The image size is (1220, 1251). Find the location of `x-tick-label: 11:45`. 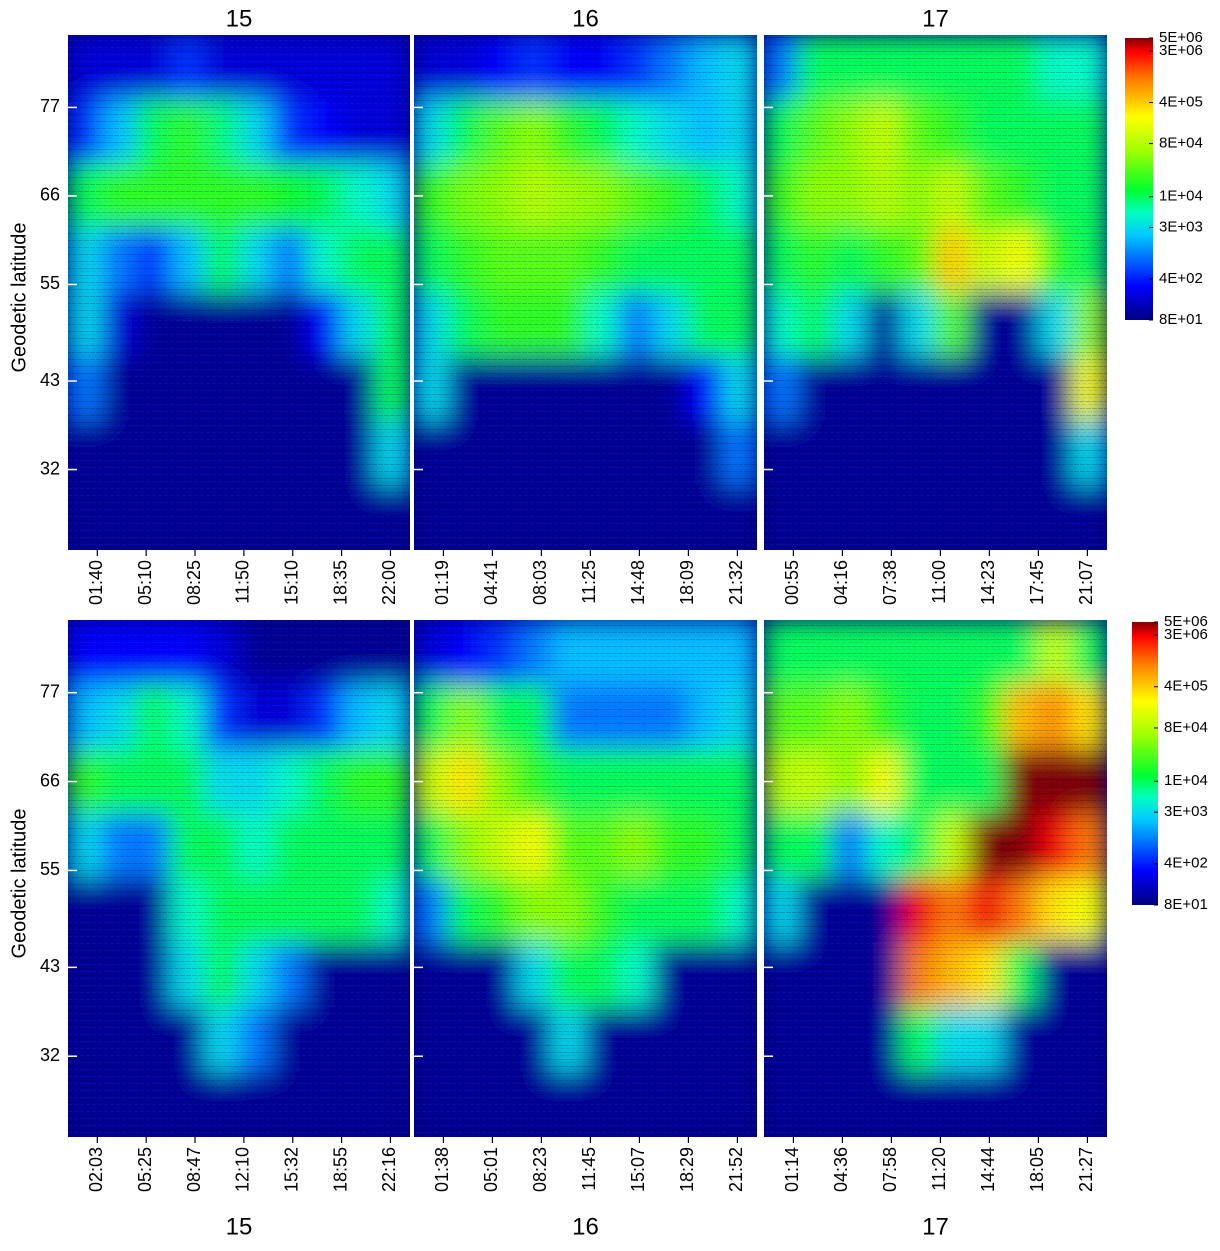

x-tick-label: 11:45 is located at coordinates (589, 1169).